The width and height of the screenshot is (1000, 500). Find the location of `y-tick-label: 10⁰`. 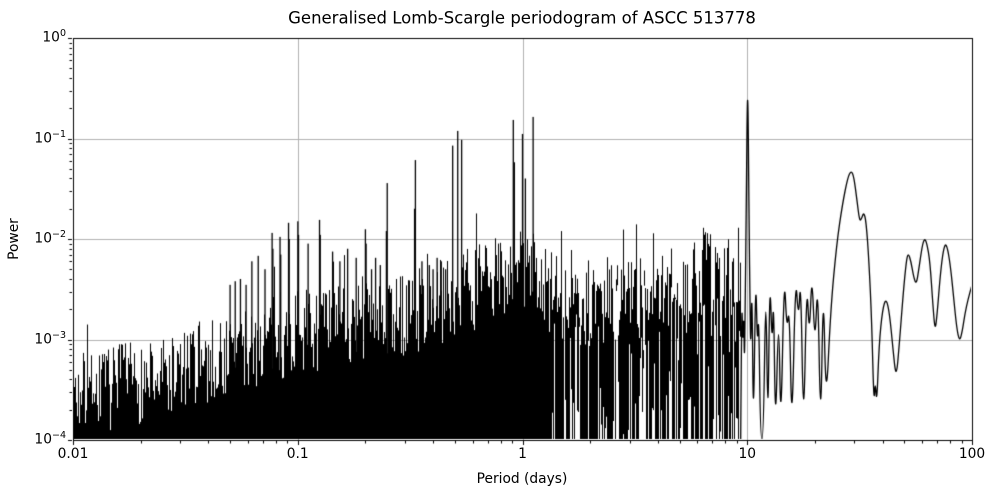

y-tick-label: 10⁰ is located at coordinates (54, 37).